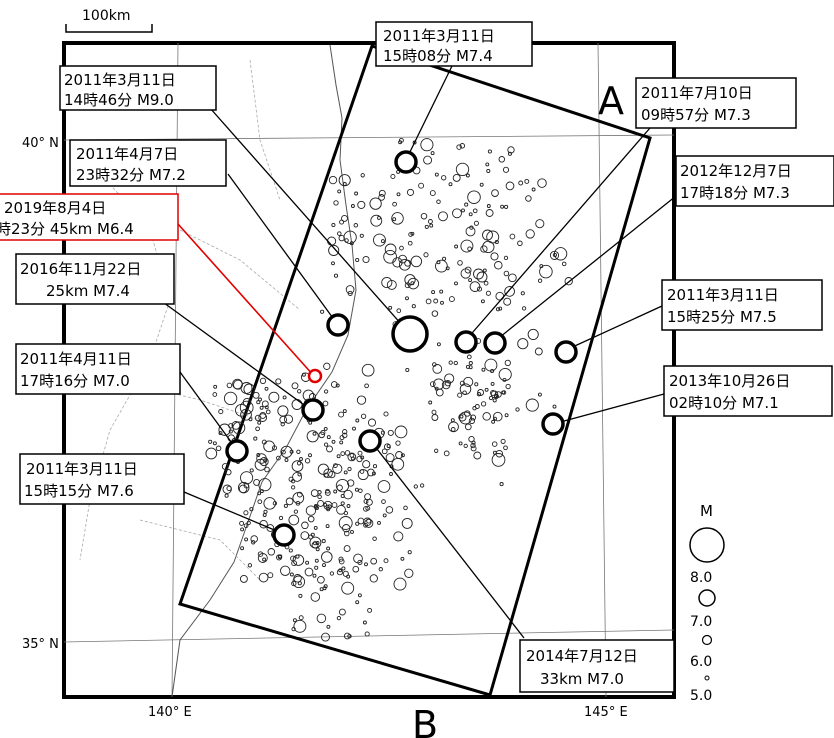 The image size is (834, 738). Describe the element at coordinates (706, 511) in the screenshot. I see `legend-title: M` at that location.